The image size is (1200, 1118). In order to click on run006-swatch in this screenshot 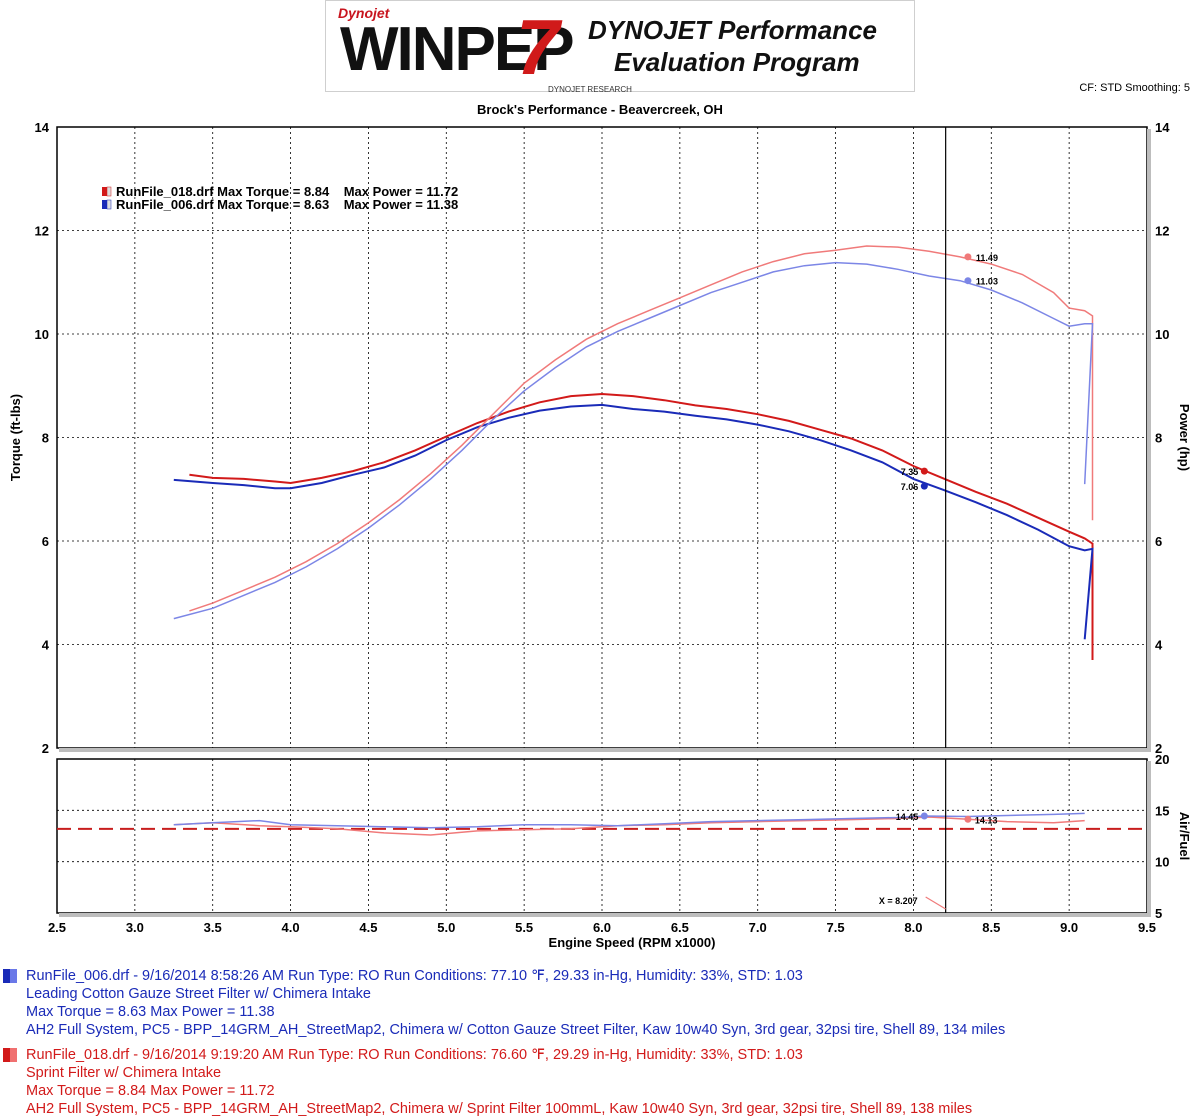, I will do `click(10, 976)`.